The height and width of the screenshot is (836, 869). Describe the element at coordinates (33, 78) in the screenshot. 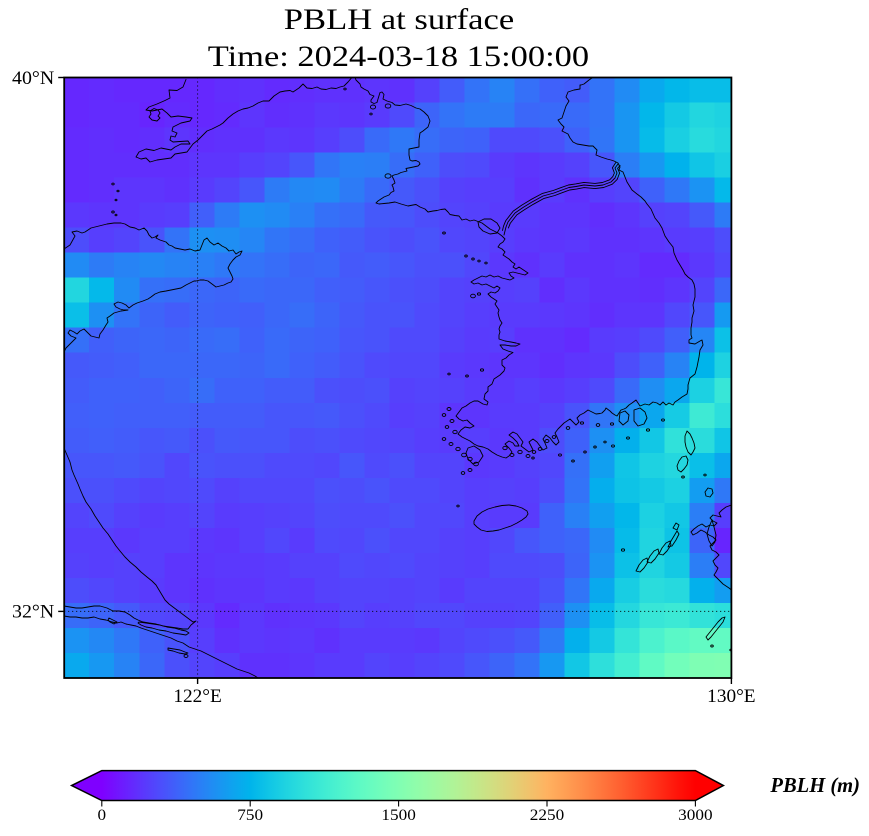

I see `svg-text: 40°N` at that location.